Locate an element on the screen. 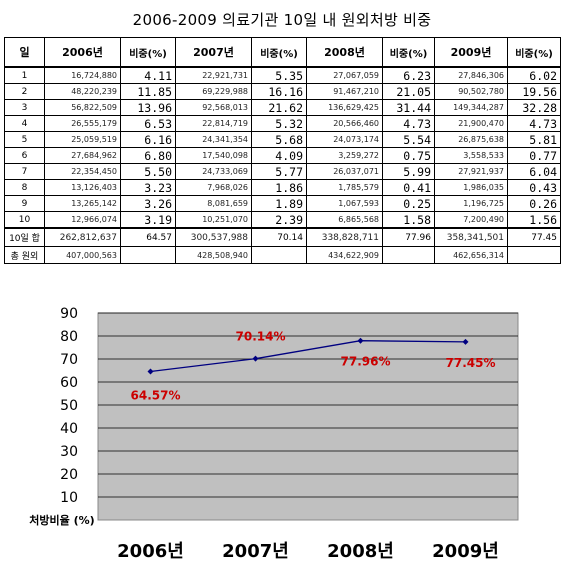 The width and height of the screenshot is (564, 575). table-cell: 1,067,593 is located at coordinates (344, 203).